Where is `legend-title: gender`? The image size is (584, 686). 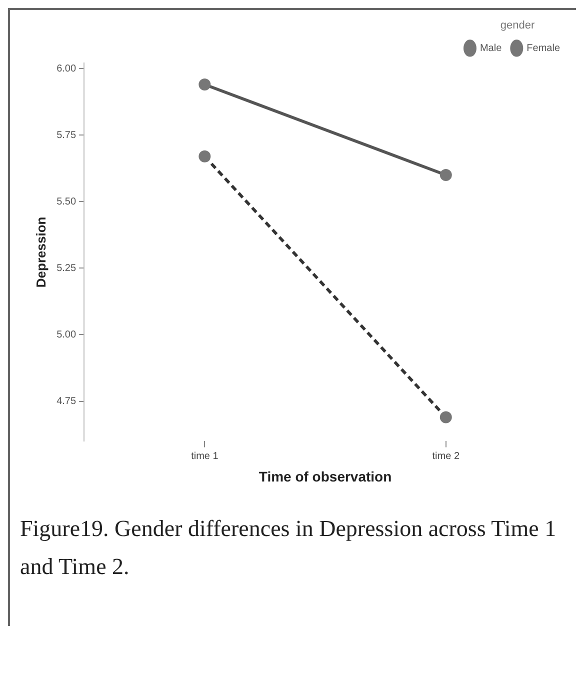 legend-title: gender is located at coordinates (517, 26).